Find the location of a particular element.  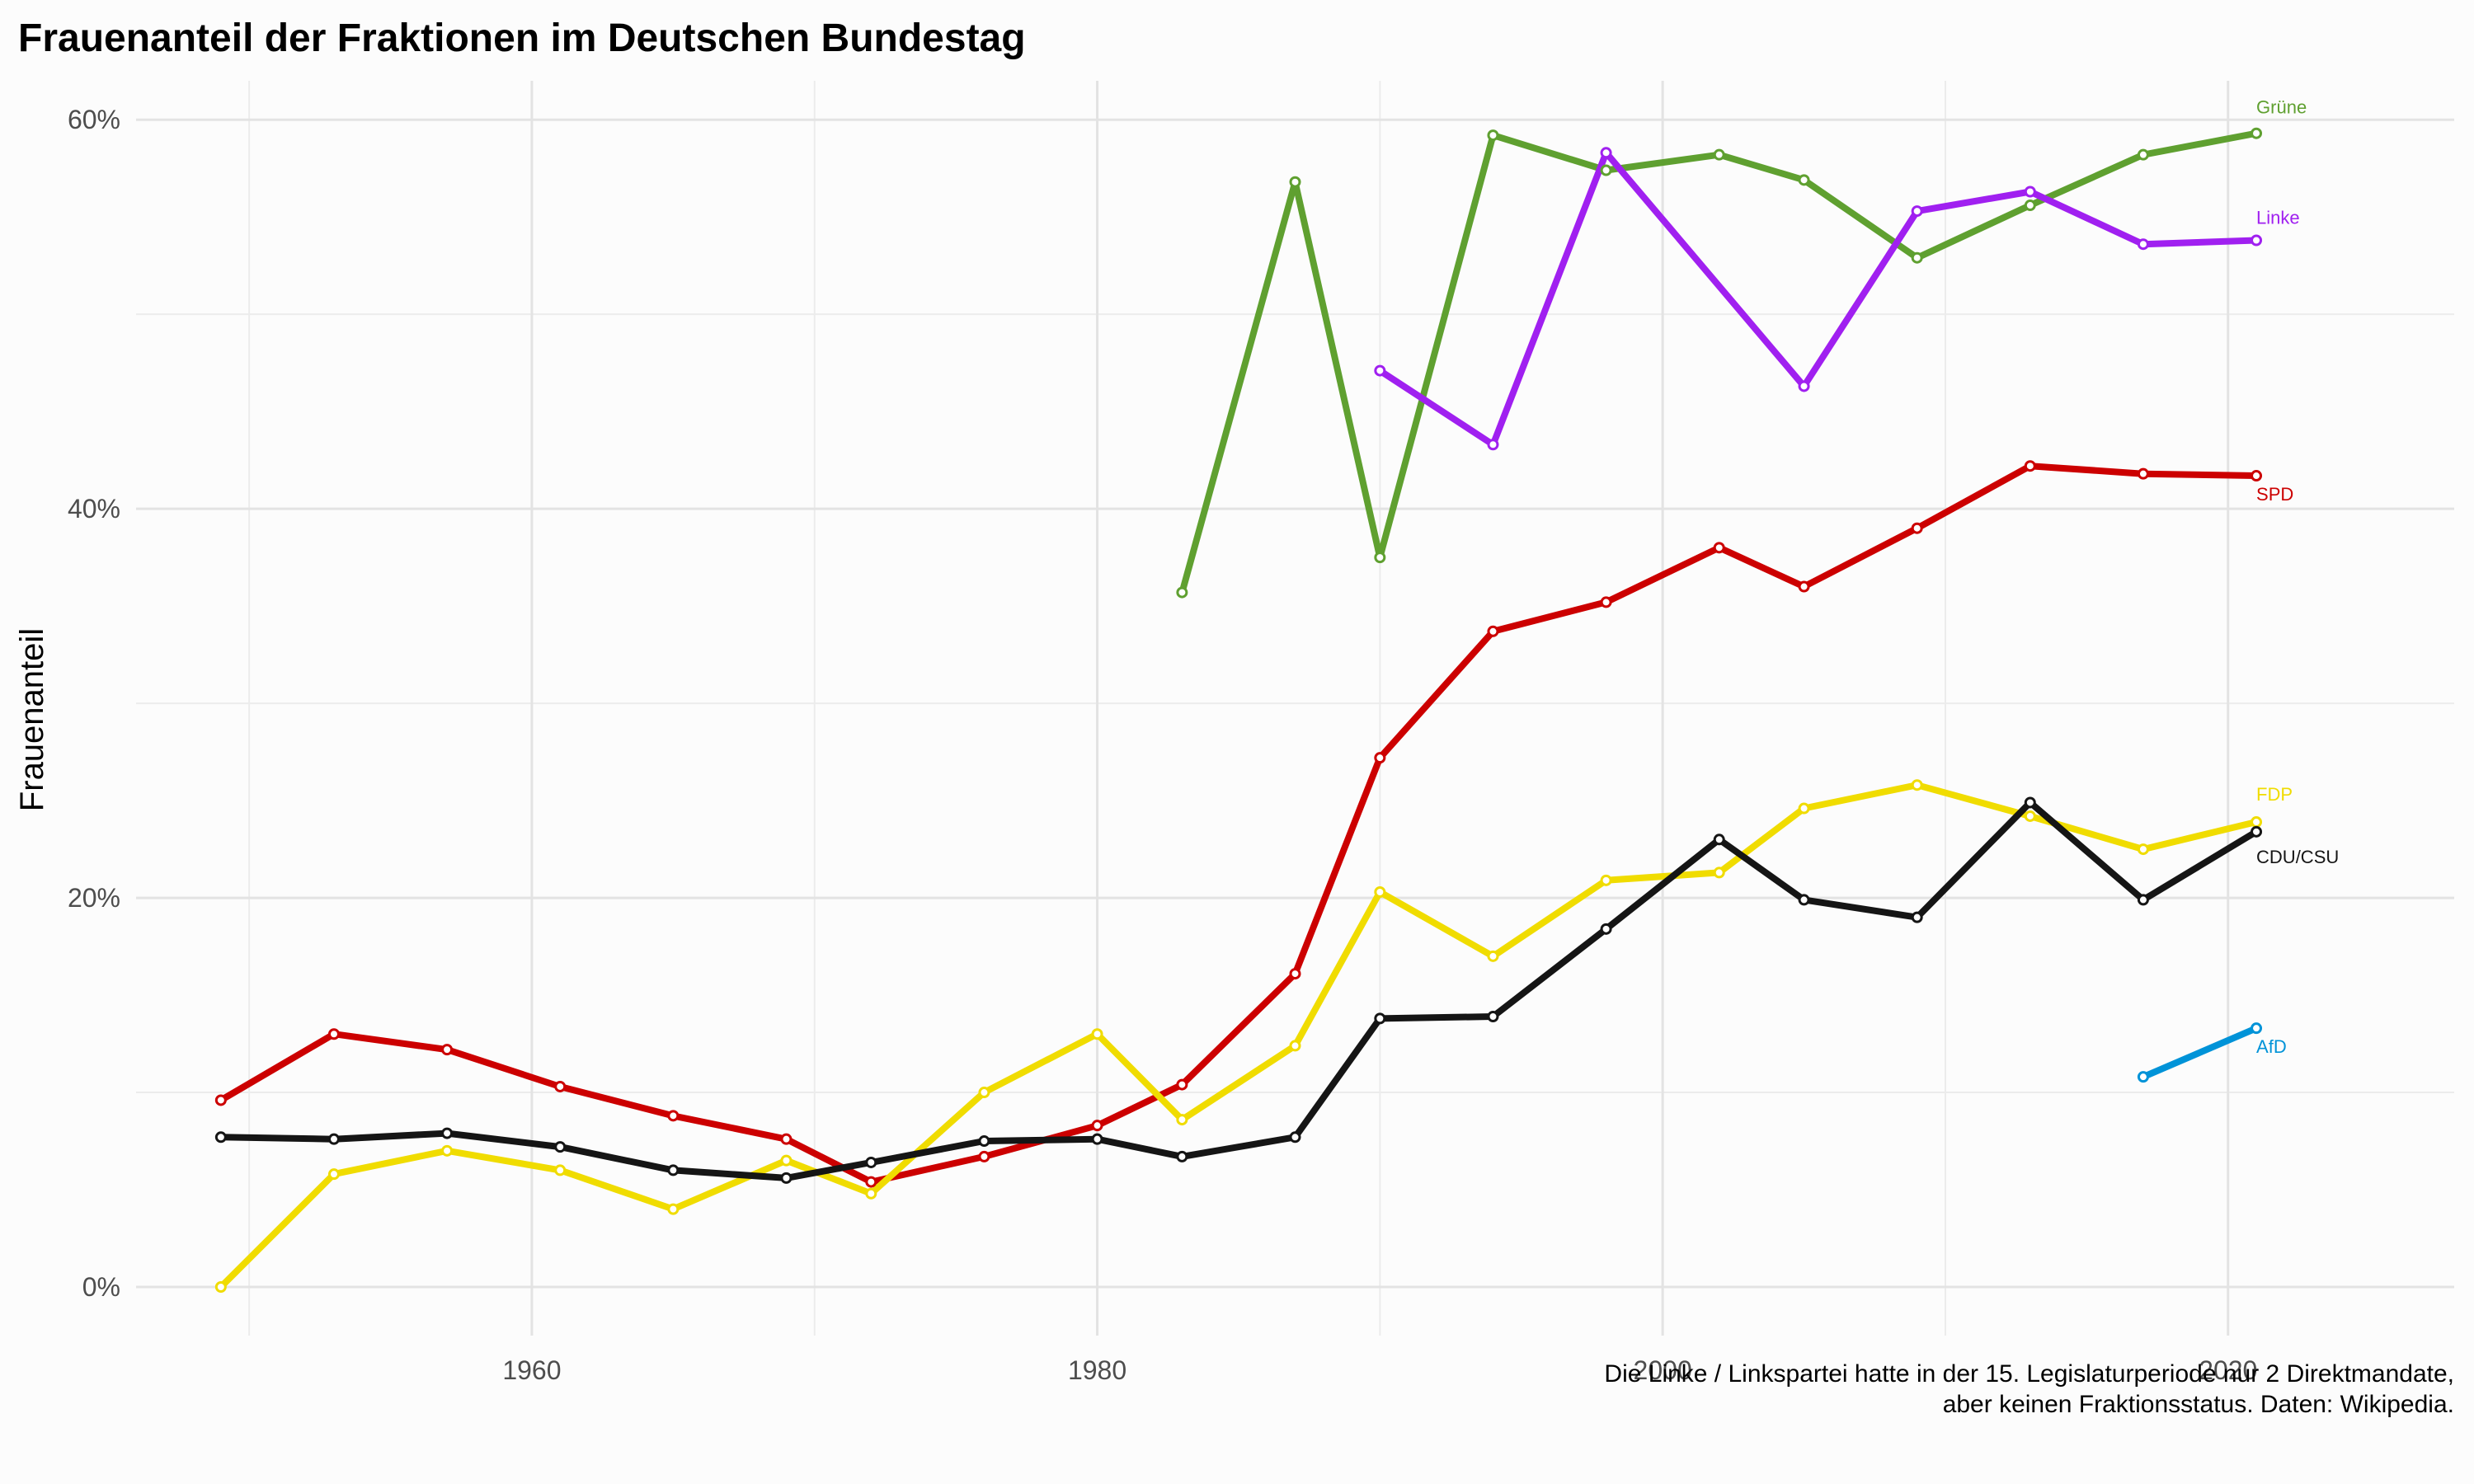

y-tick-label: 40% is located at coordinates (94, 509).